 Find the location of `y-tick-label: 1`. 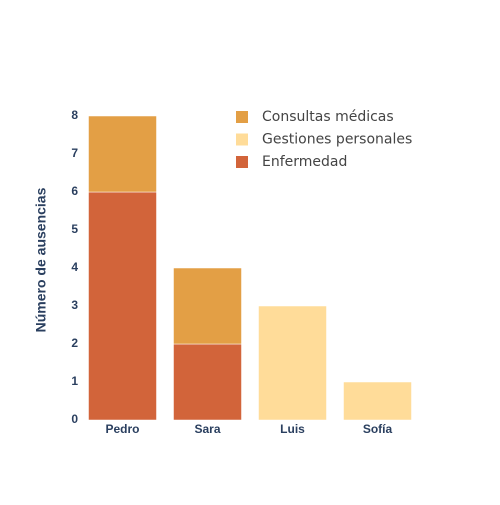

y-tick-label: 1 is located at coordinates (74, 381).